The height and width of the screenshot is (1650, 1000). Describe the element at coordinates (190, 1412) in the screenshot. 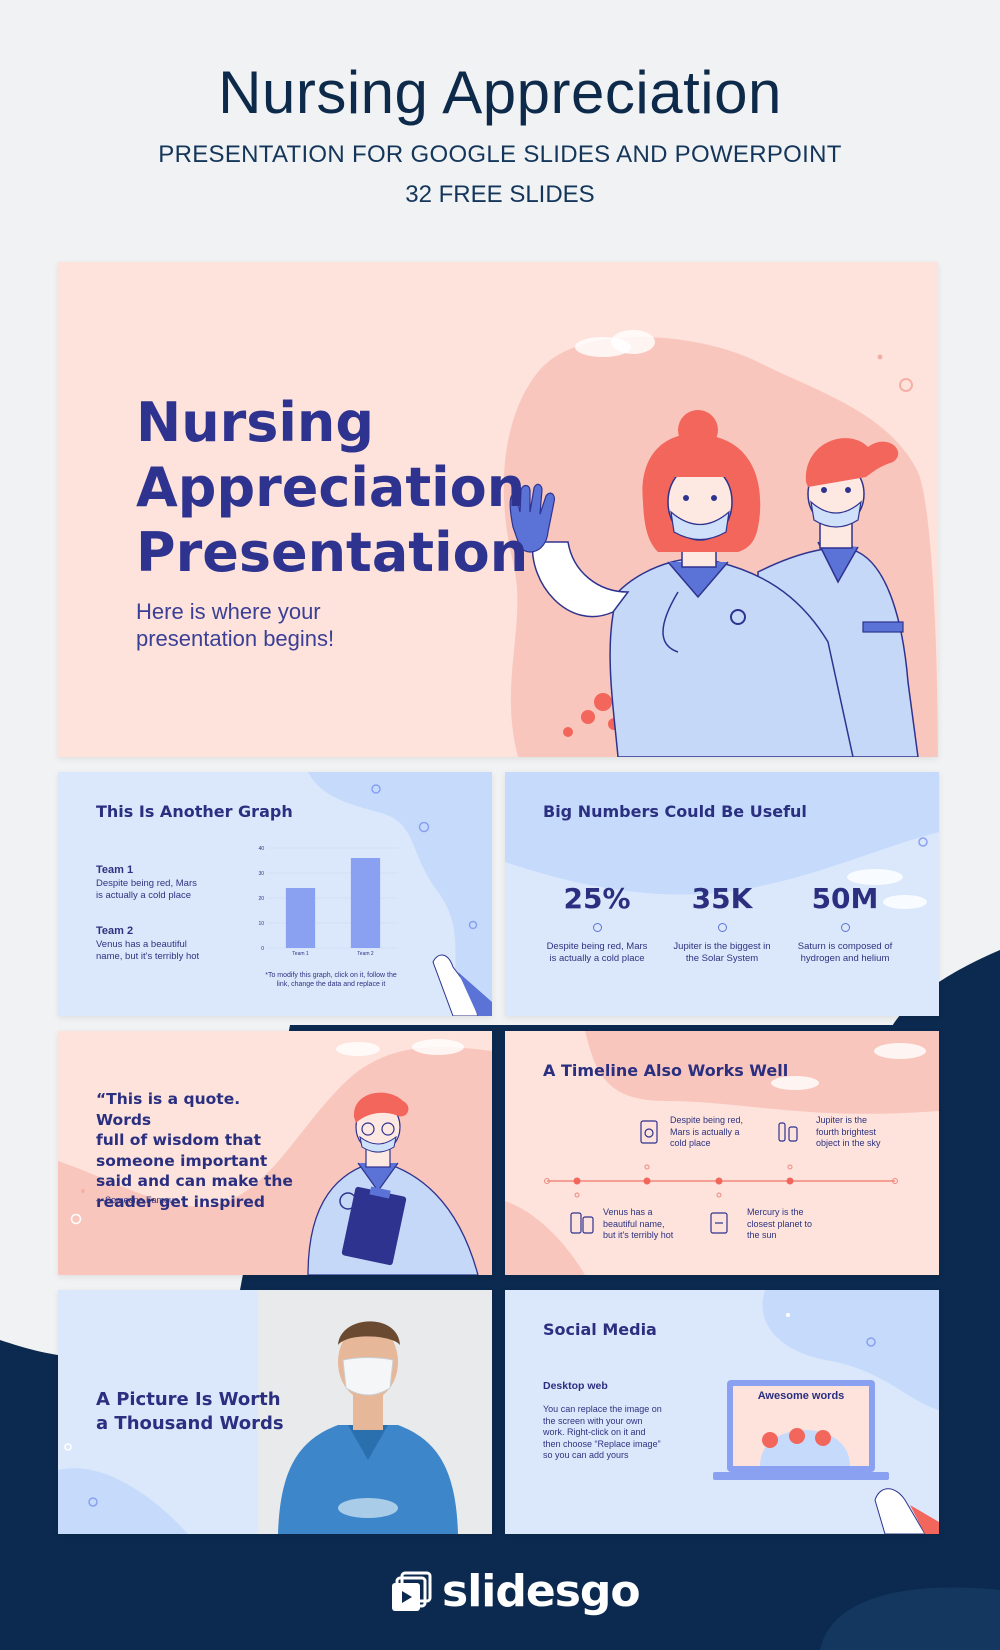

I see `picture-slide-title: A Picture Is Worth a Thousand Words` at that location.